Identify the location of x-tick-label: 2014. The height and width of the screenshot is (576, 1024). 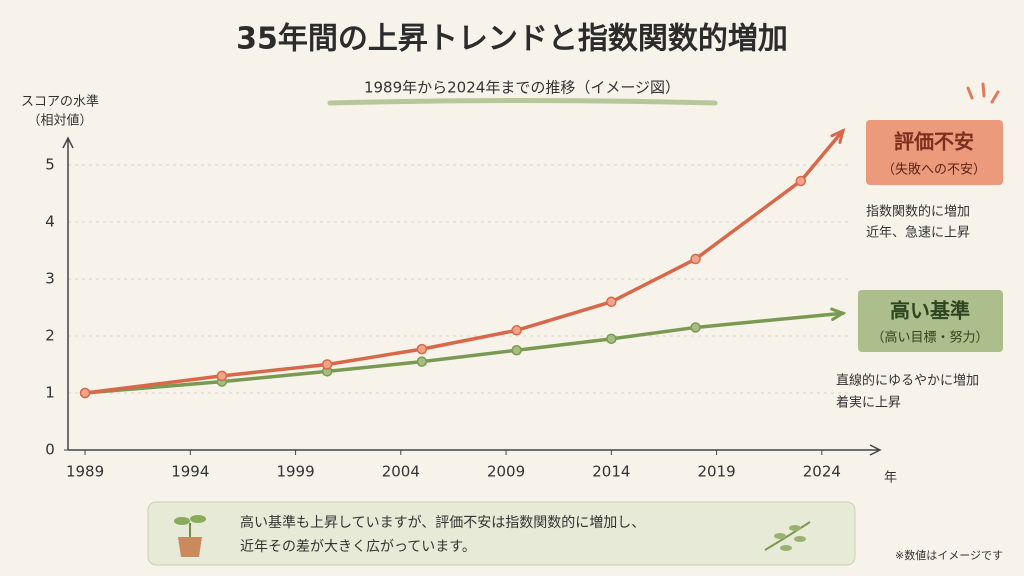
(611, 472).